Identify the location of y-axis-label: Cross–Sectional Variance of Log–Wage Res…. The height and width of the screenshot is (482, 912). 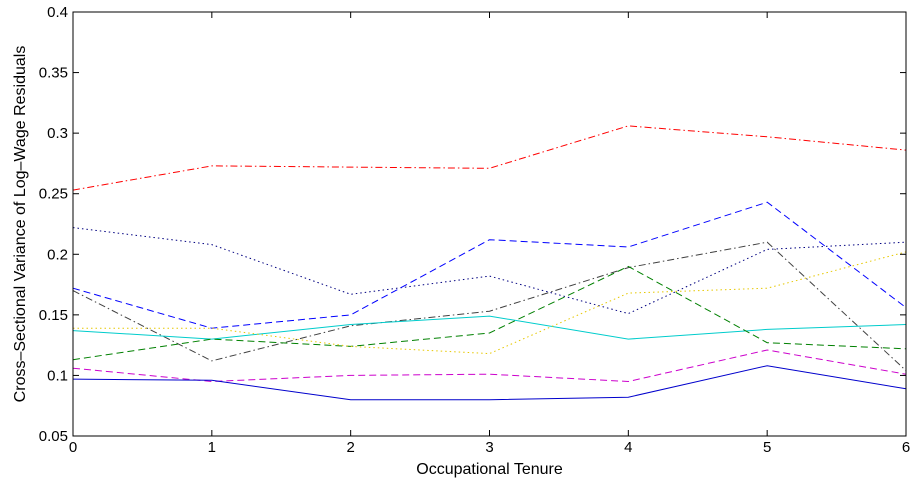
(20, 224).